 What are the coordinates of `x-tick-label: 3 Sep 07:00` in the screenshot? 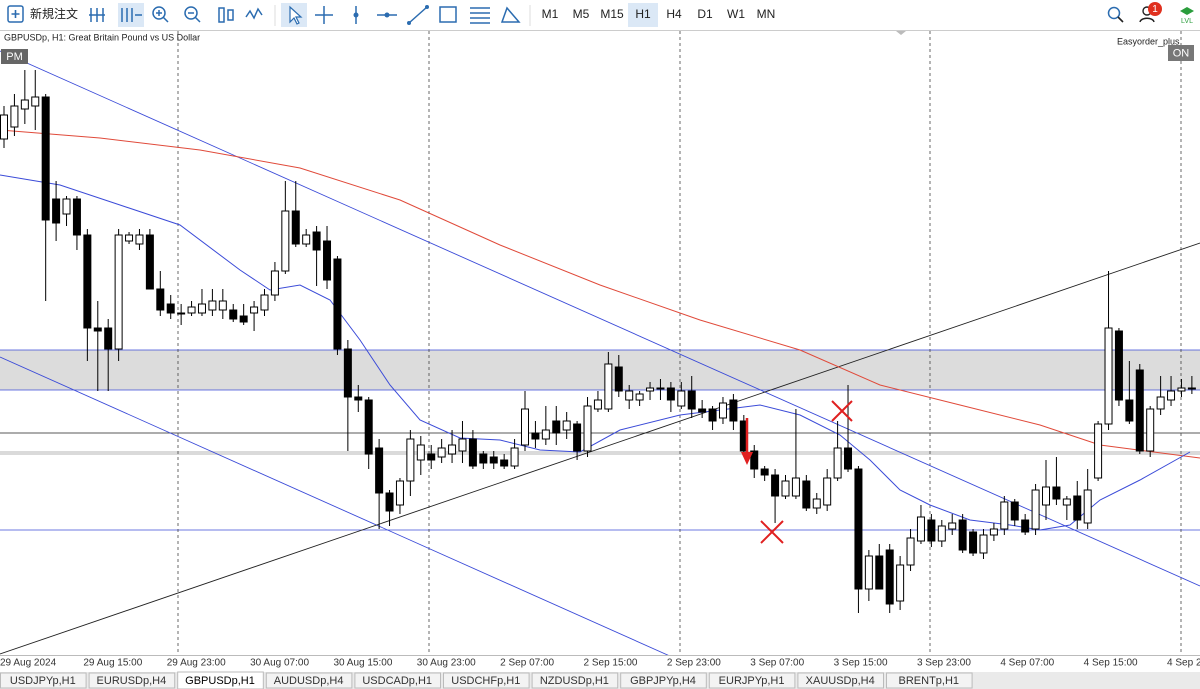 It's located at (777, 663).